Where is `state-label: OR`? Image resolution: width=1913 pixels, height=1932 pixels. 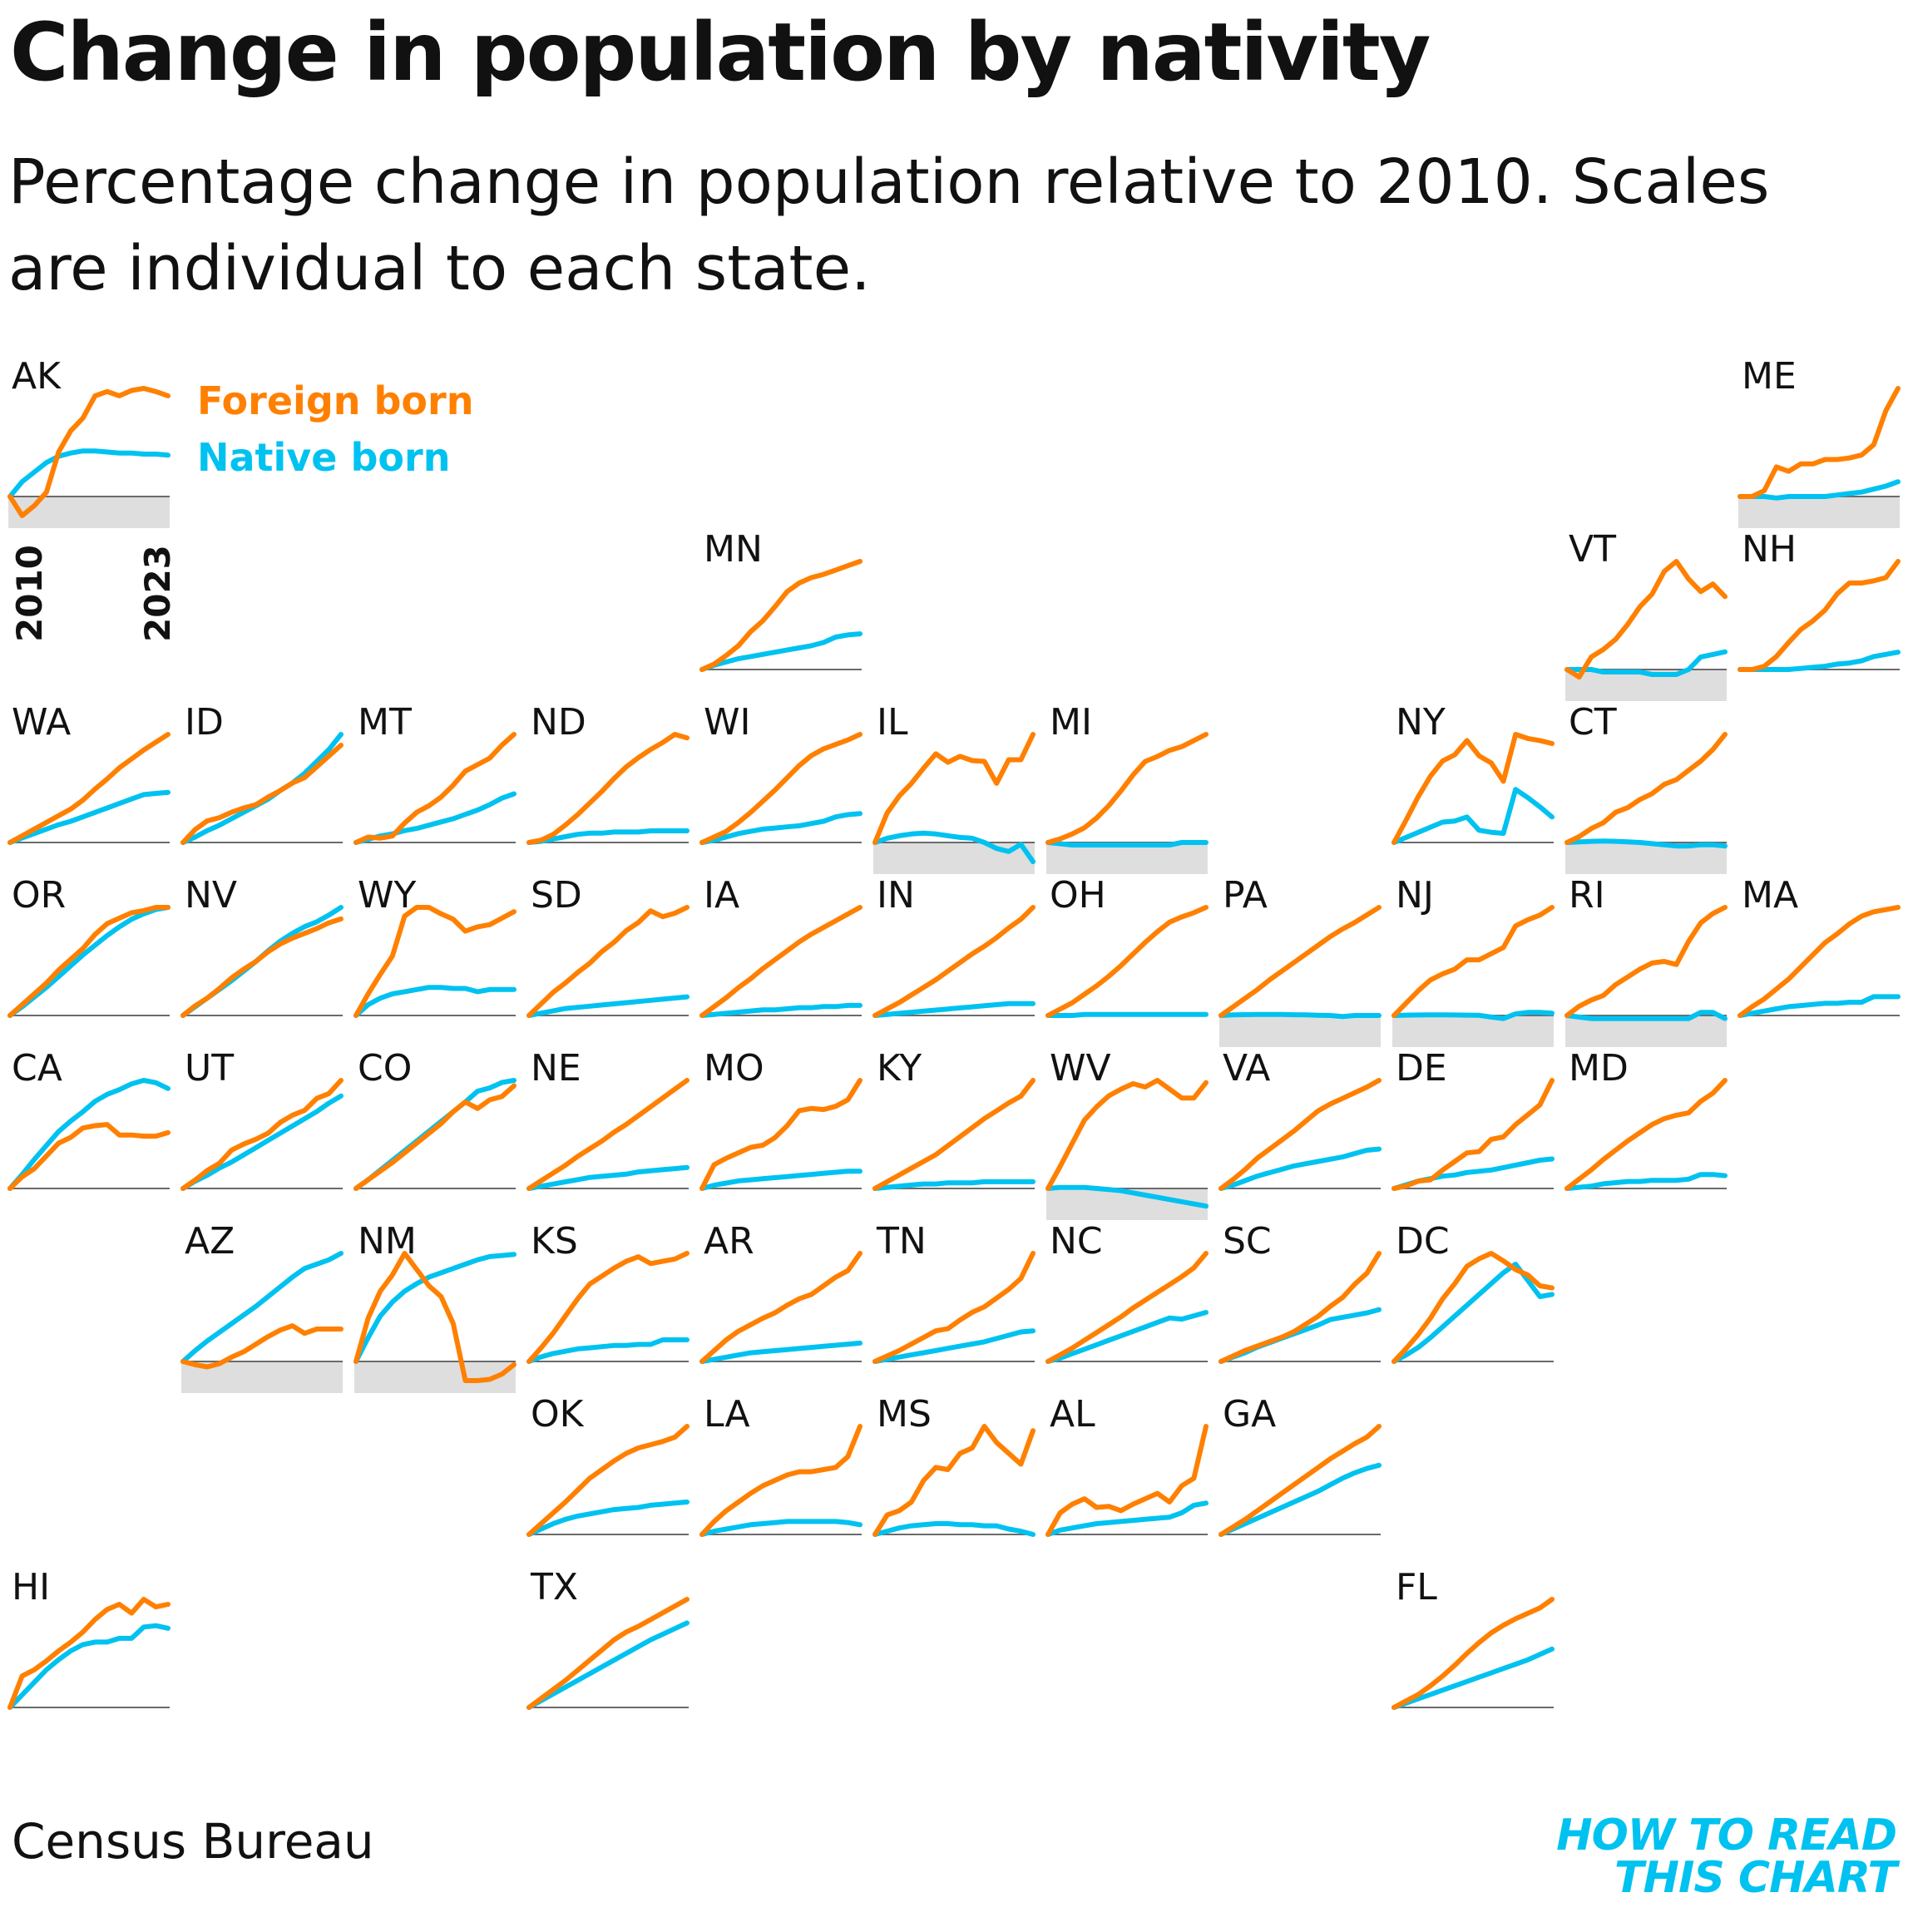
state-label: OR is located at coordinates (39, 895).